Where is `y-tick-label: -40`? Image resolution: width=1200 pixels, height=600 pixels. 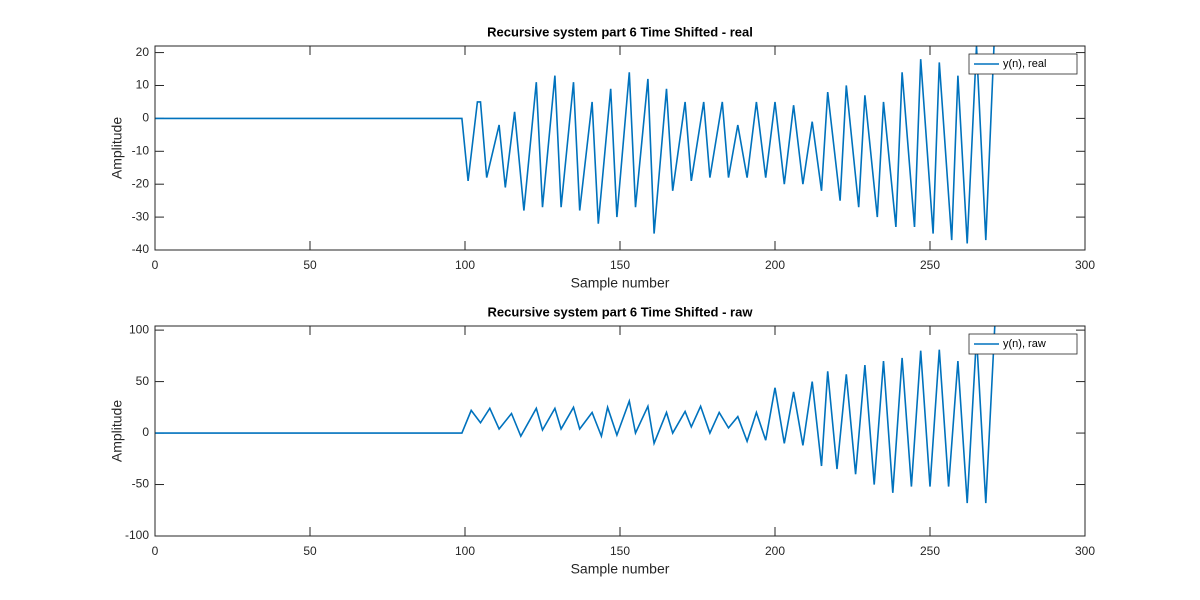
y-tick-label: -40 is located at coordinates (141, 249).